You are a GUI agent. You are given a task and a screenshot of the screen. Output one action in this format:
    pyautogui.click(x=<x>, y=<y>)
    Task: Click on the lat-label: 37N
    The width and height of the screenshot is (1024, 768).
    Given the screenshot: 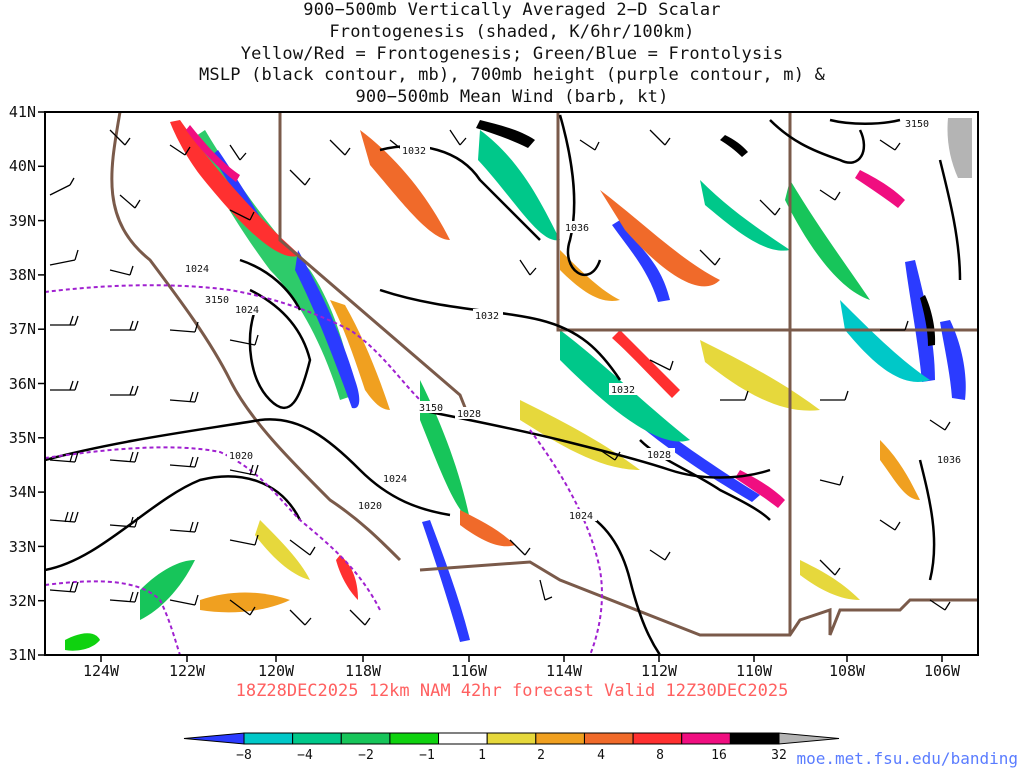 What is the action you would take?
    pyautogui.click(x=22, y=329)
    